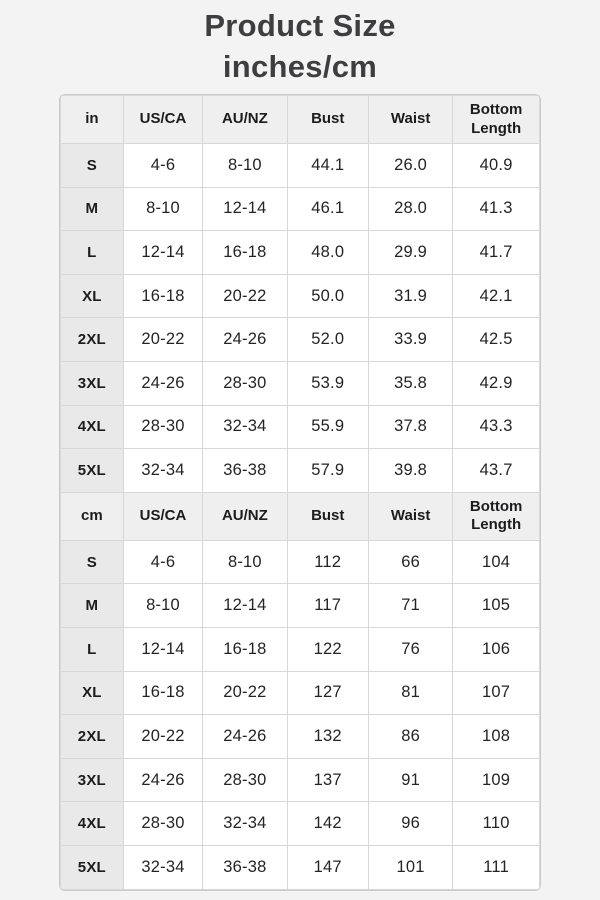 The width and height of the screenshot is (600, 900). Describe the element at coordinates (327, 296) in the screenshot. I see `value-cell: 50.0` at that location.